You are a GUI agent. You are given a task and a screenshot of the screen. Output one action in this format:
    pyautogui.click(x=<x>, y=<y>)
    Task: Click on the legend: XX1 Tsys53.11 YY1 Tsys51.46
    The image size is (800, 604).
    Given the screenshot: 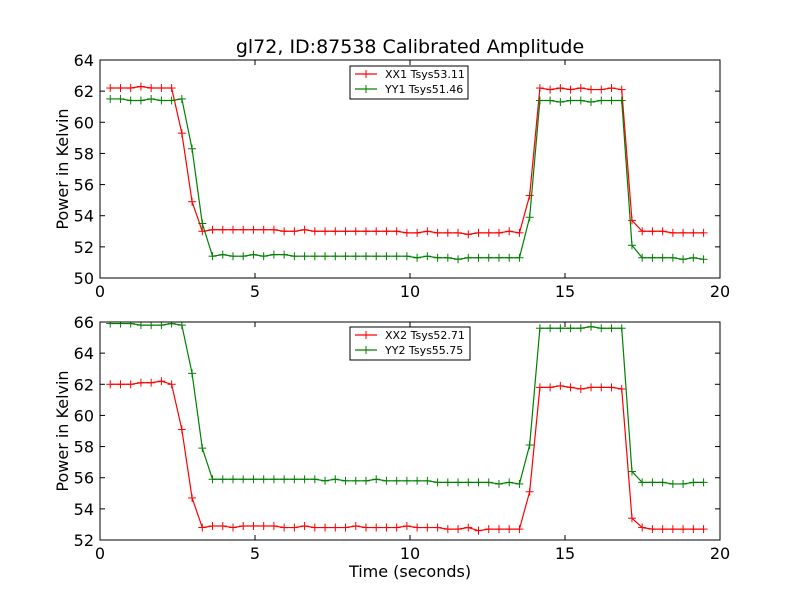 What is the action you would take?
    pyautogui.click(x=409, y=82)
    